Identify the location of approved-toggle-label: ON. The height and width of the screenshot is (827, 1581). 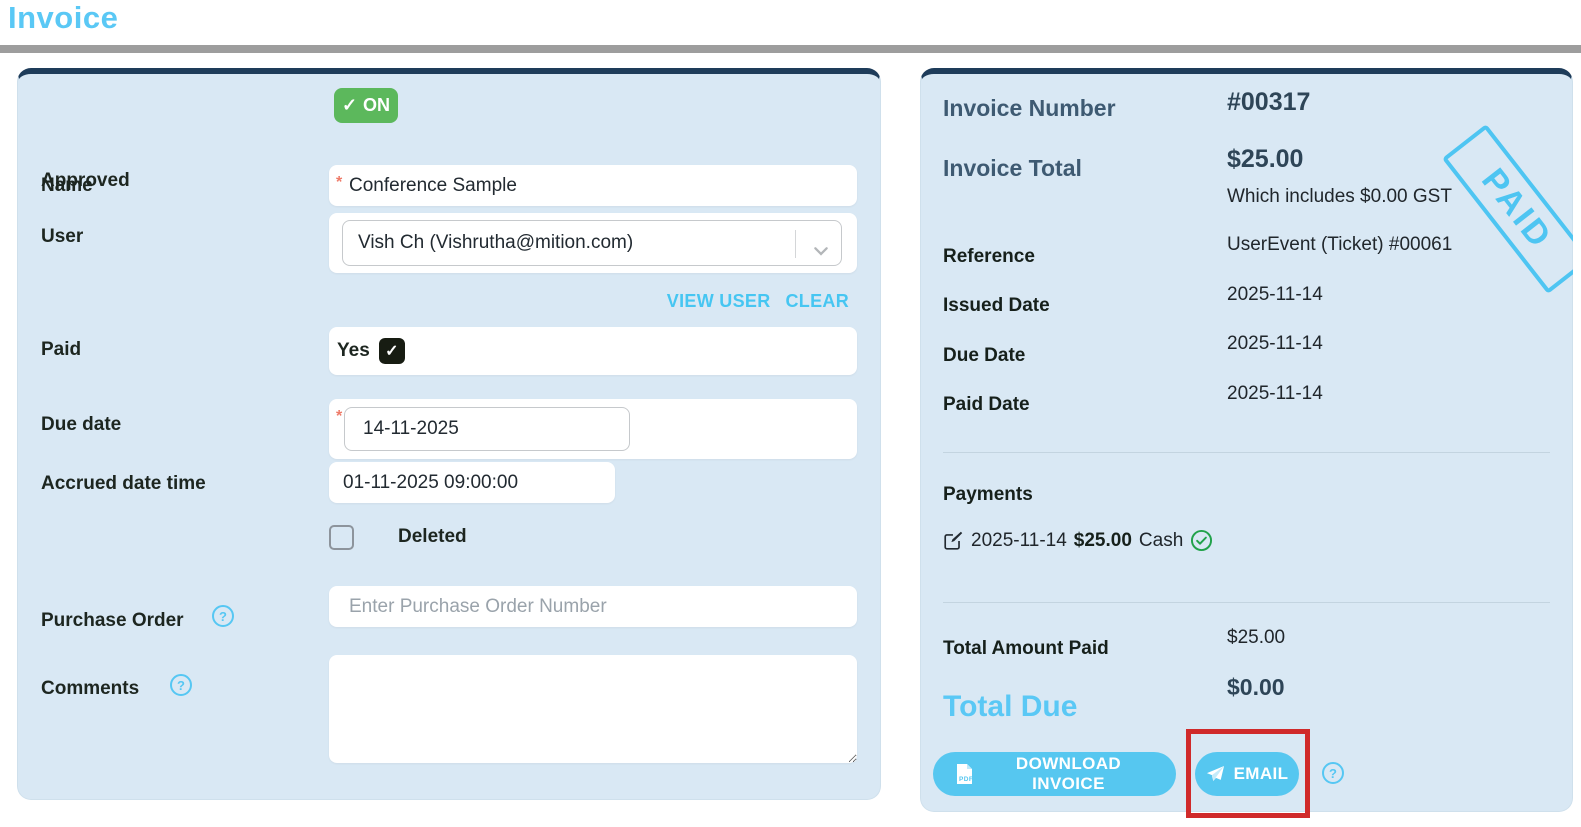
(377, 105).